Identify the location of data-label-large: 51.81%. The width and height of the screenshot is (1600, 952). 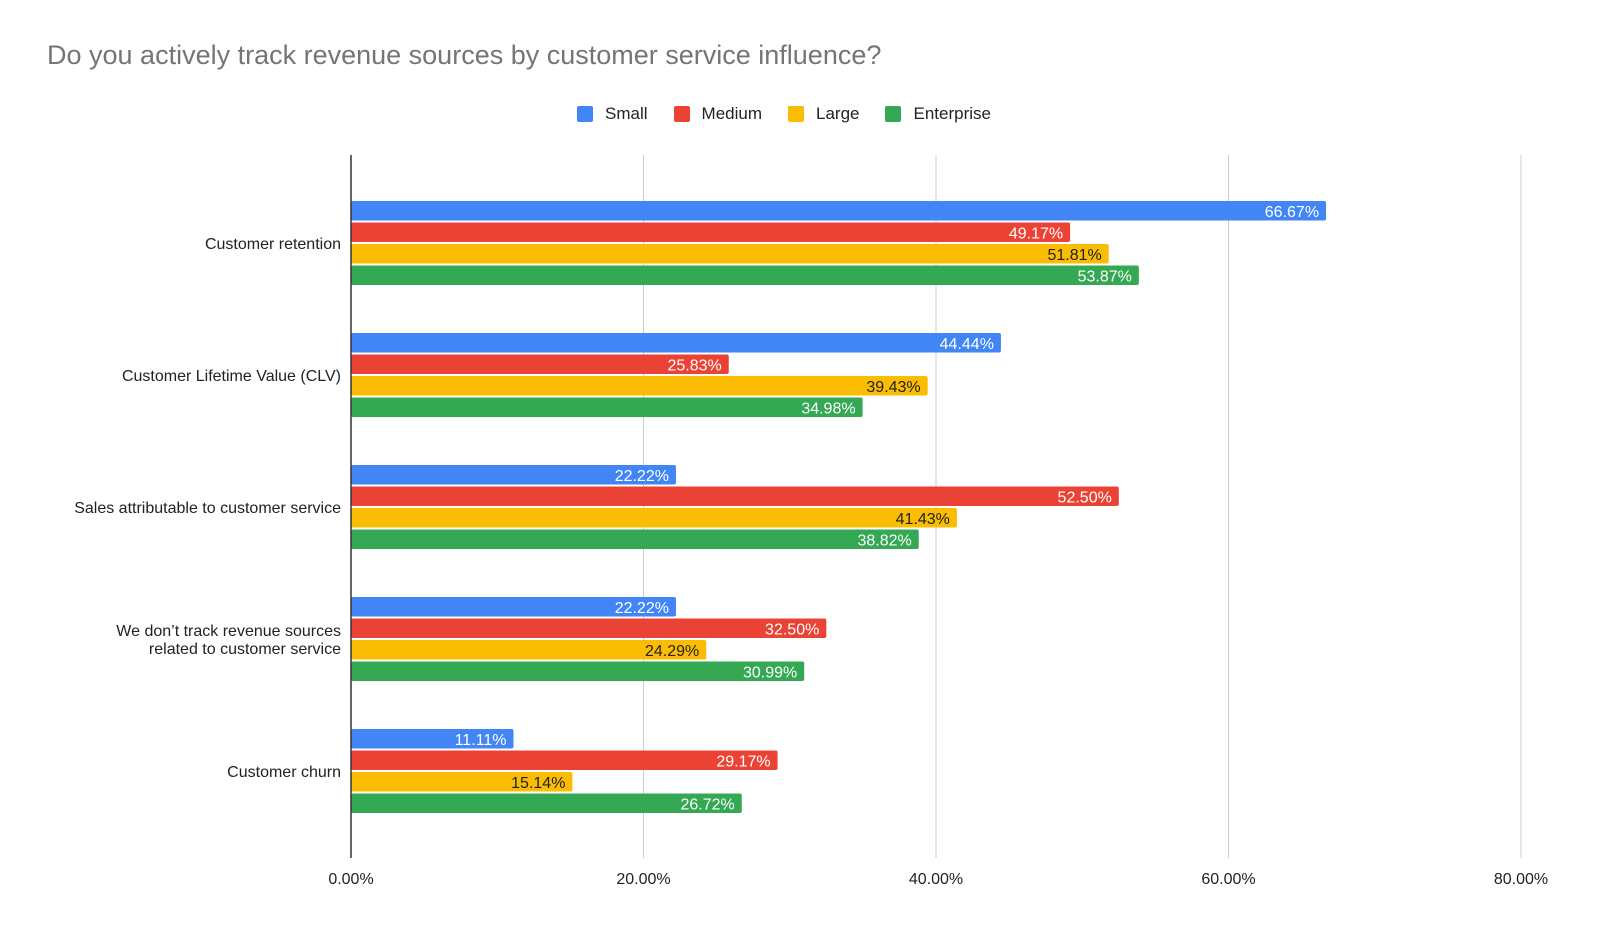
(1074, 255).